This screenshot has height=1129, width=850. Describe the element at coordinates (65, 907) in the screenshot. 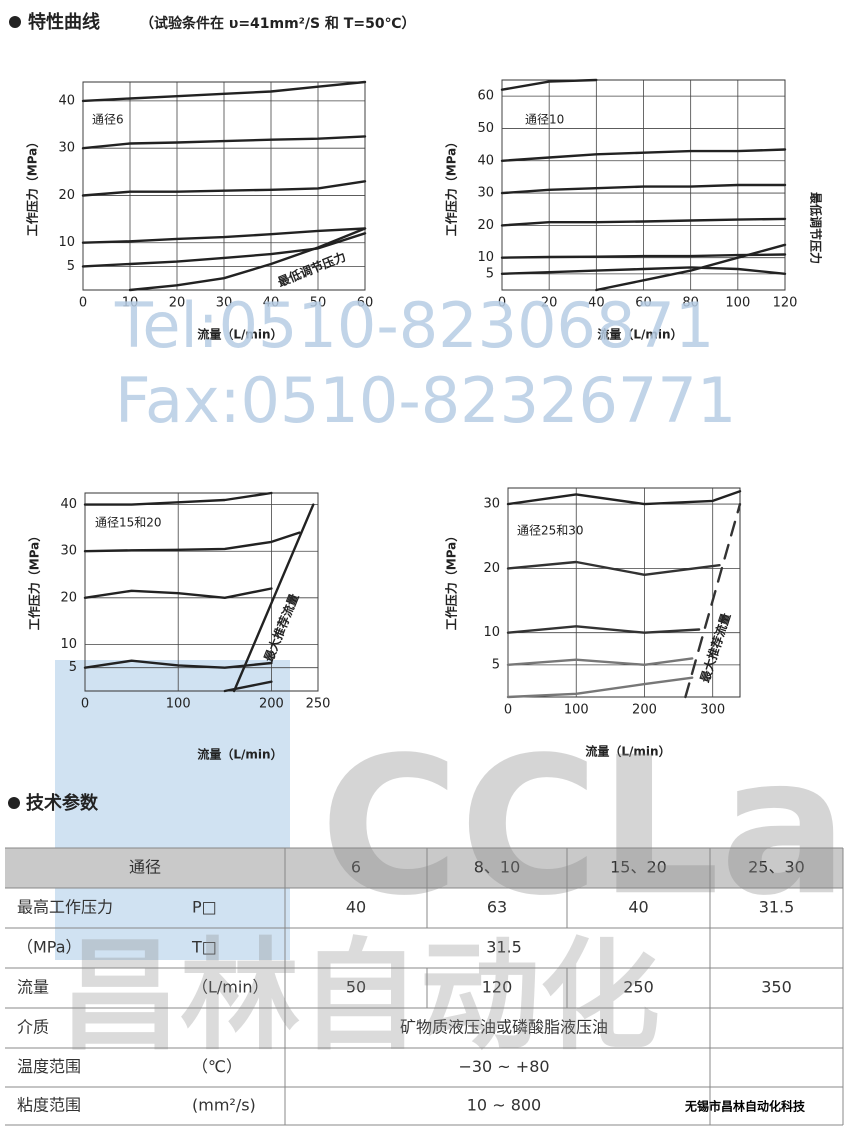

I see `row-label: 最高工作压力` at that location.